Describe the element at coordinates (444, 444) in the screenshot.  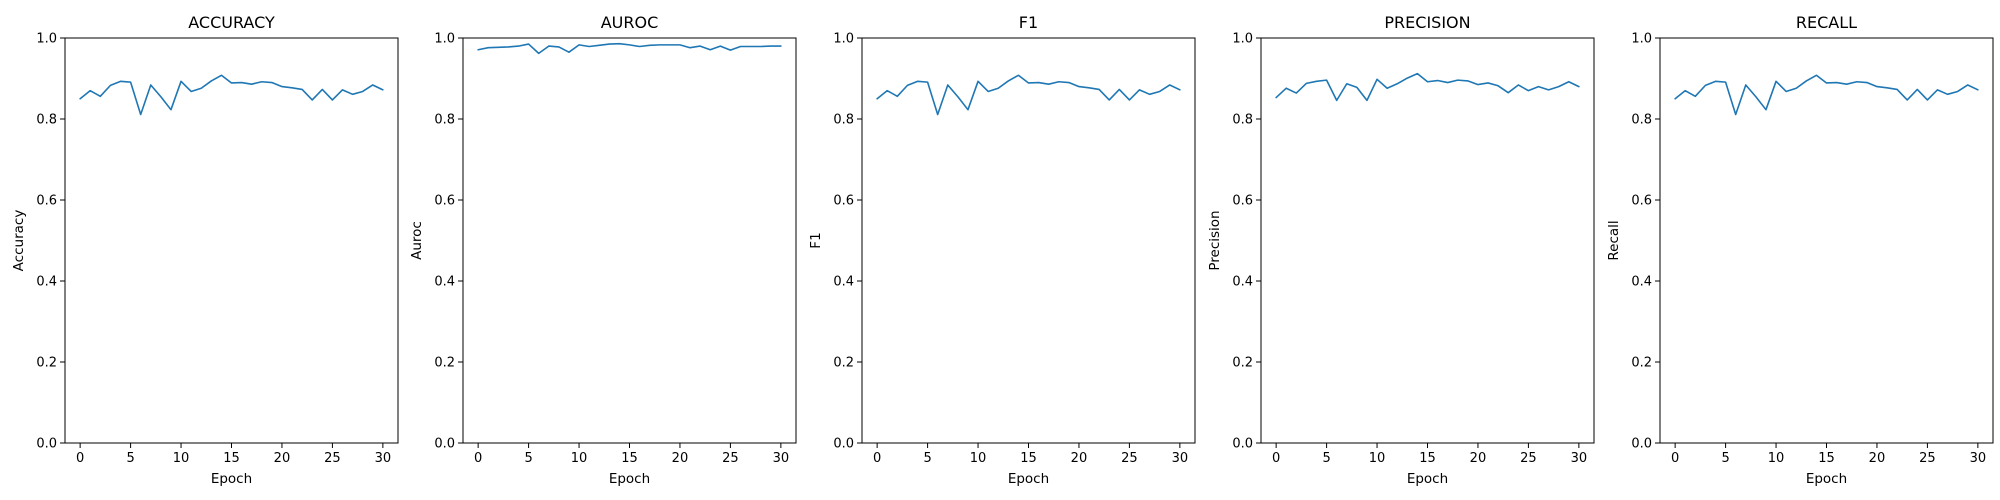
I see `auroc-y-tick-label: 0.0` at that location.